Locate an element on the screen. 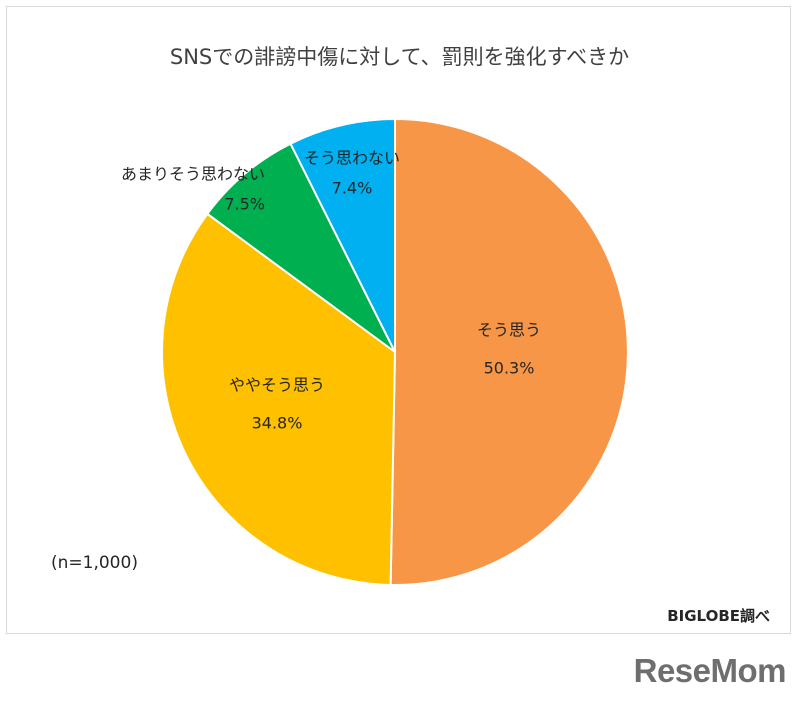 This screenshot has height=703, width=800. slice-label: そう思わない 7.4% is located at coordinates (352, 171).